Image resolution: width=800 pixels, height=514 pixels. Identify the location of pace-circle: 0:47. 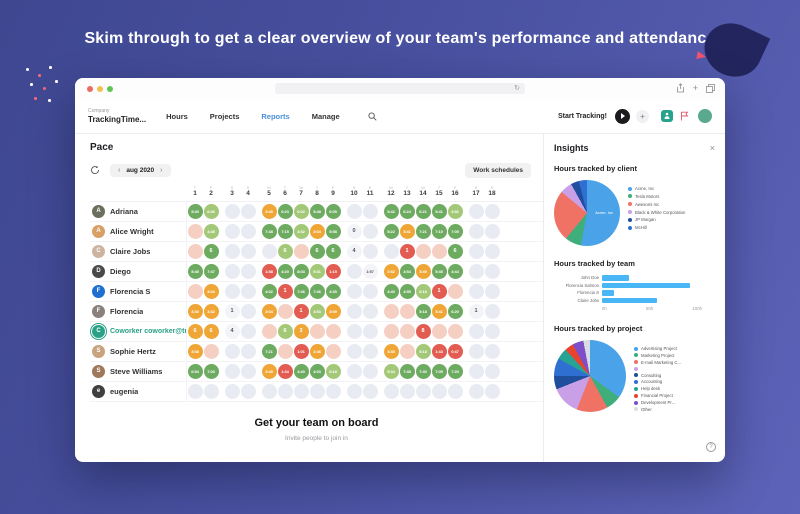
(455, 351).